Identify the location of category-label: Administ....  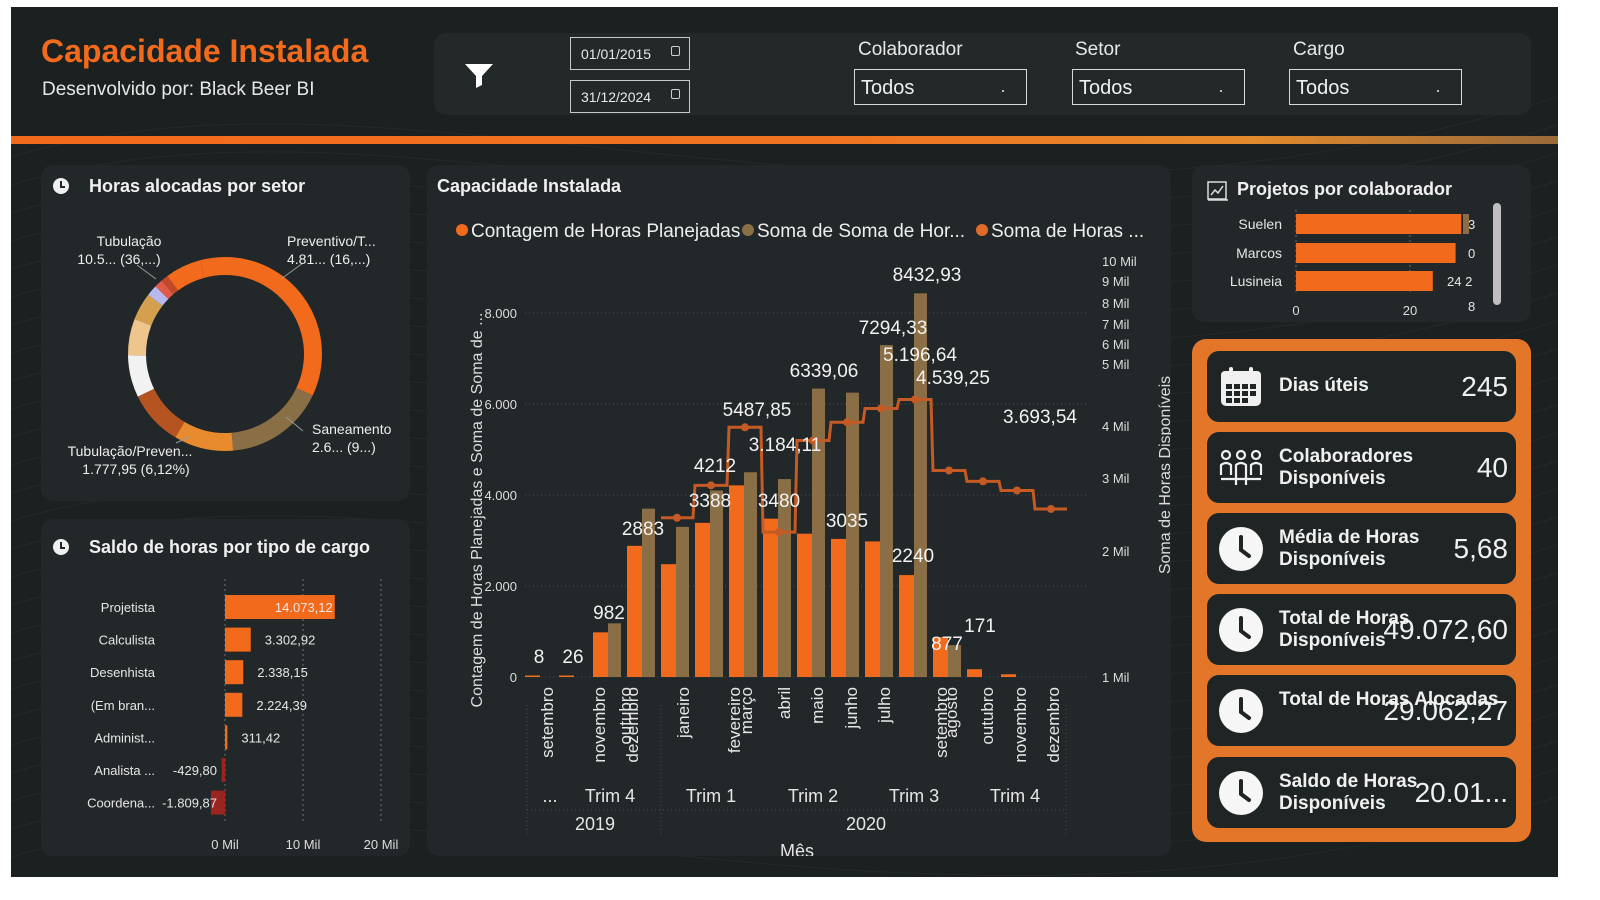
(124, 737).